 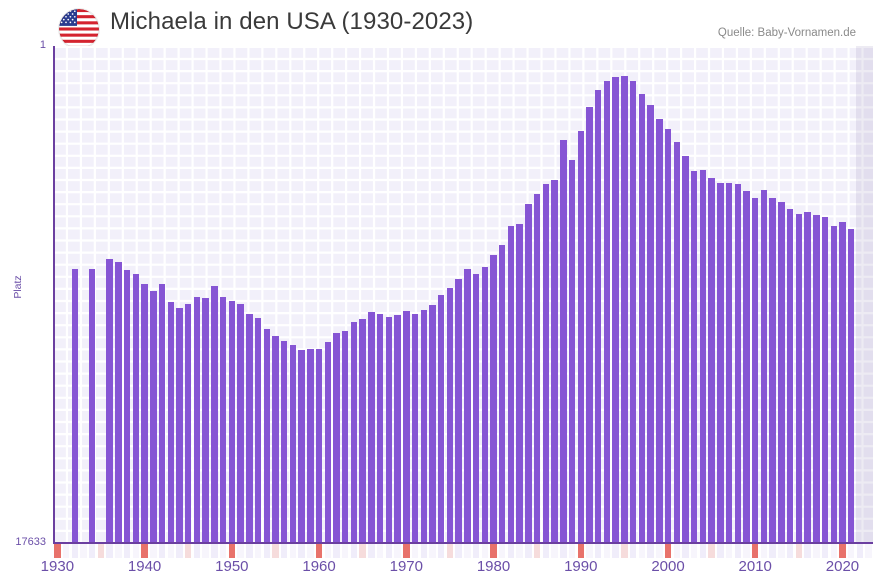 I want to click on x-tick-1968, so click(x=389, y=551).